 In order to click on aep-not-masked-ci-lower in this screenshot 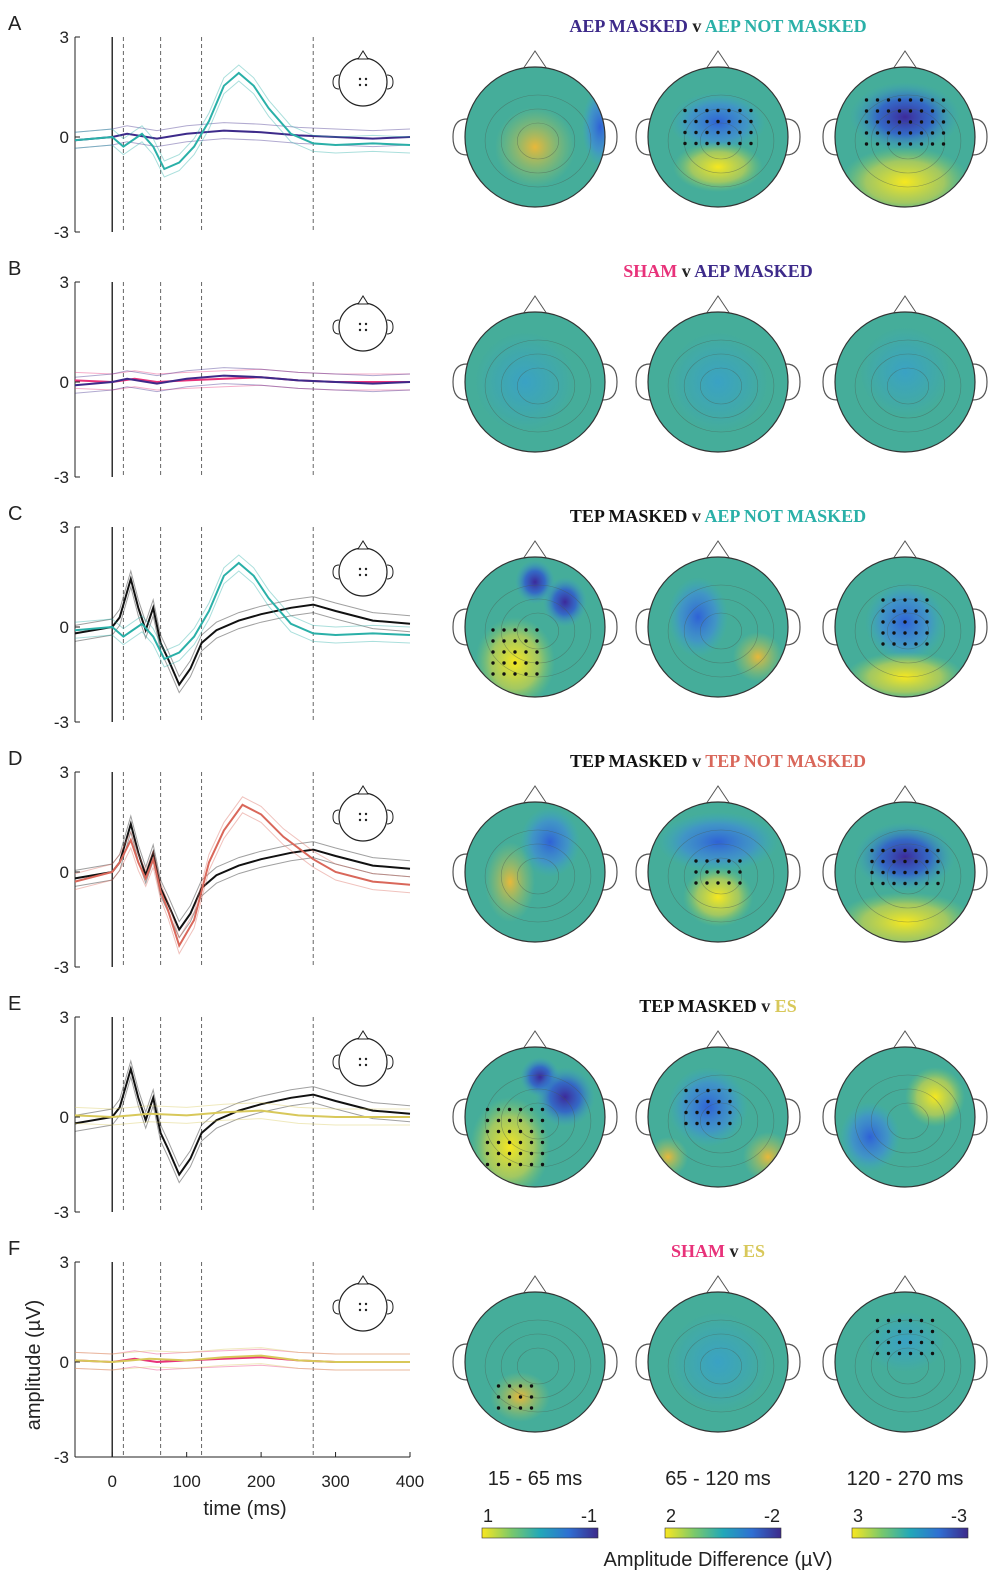, I will do `click(242, 129)`.